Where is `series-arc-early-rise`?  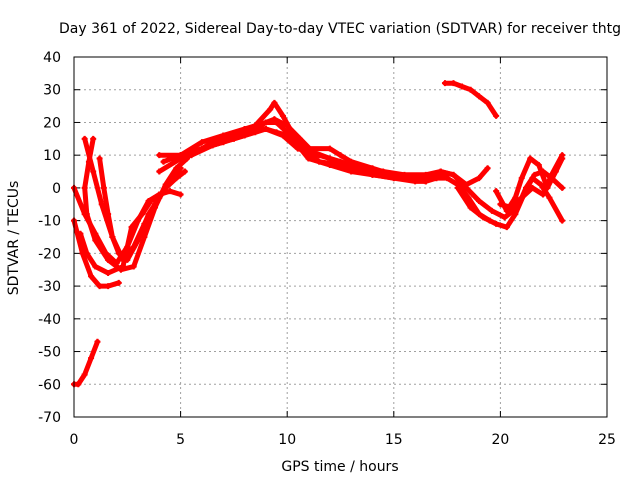 series-arc-early-rise is located at coordinates (86, 363).